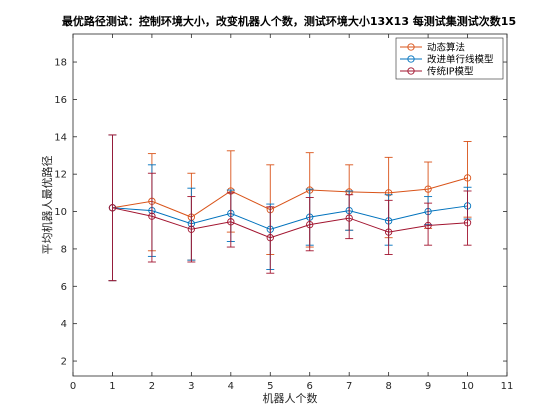 The image size is (560, 420). Describe the element at coordinates (349, 386) in the screenshot. I see `x-tick-label: 7` at that location.